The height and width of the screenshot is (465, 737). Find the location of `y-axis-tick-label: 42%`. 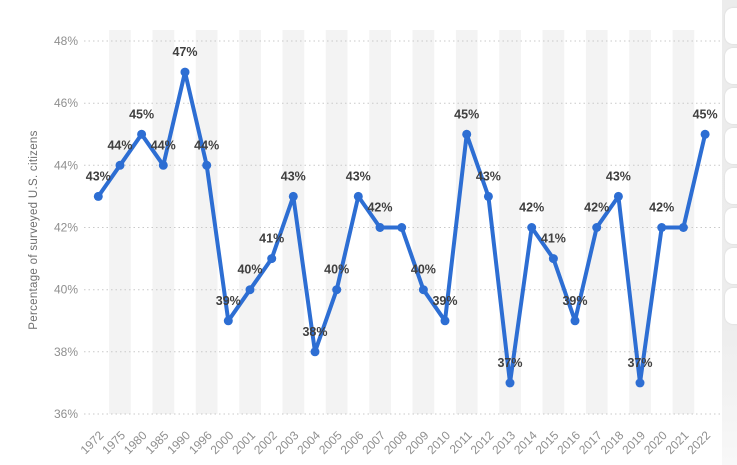

y-axis-tick-label: 42% is located at coordinates (66, 228).